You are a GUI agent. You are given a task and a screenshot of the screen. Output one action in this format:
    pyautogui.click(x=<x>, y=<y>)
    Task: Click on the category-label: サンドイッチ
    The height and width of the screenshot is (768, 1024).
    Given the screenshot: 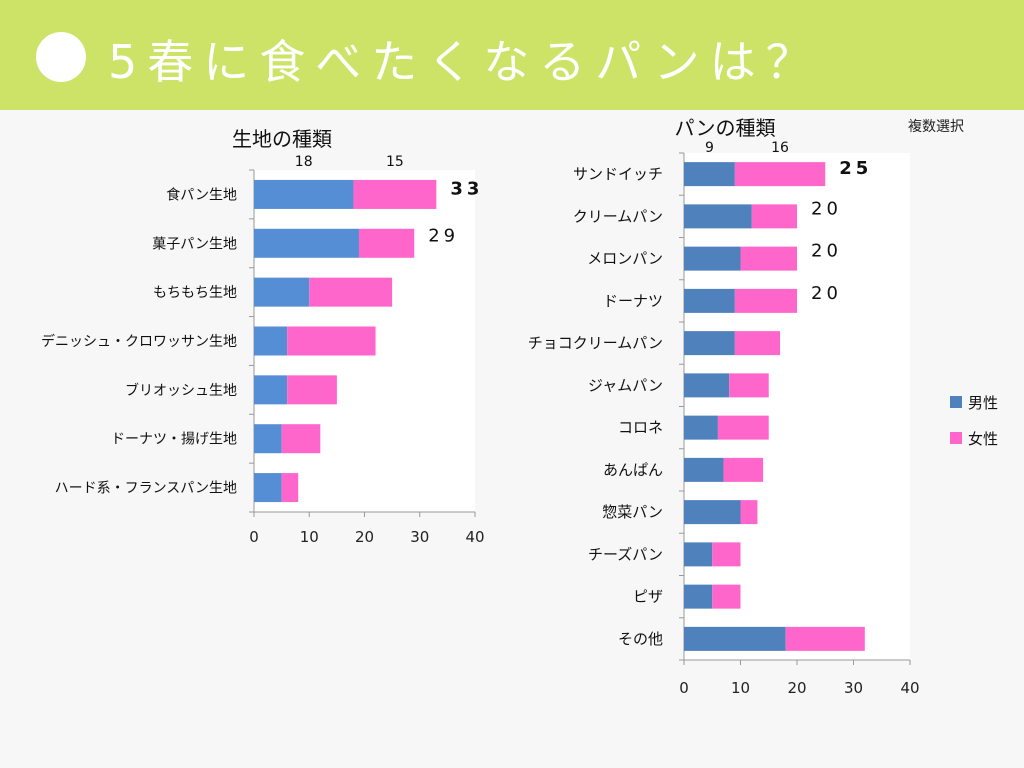 What is the action you would take?
    pyautogui.click(x=618, y=174)
    